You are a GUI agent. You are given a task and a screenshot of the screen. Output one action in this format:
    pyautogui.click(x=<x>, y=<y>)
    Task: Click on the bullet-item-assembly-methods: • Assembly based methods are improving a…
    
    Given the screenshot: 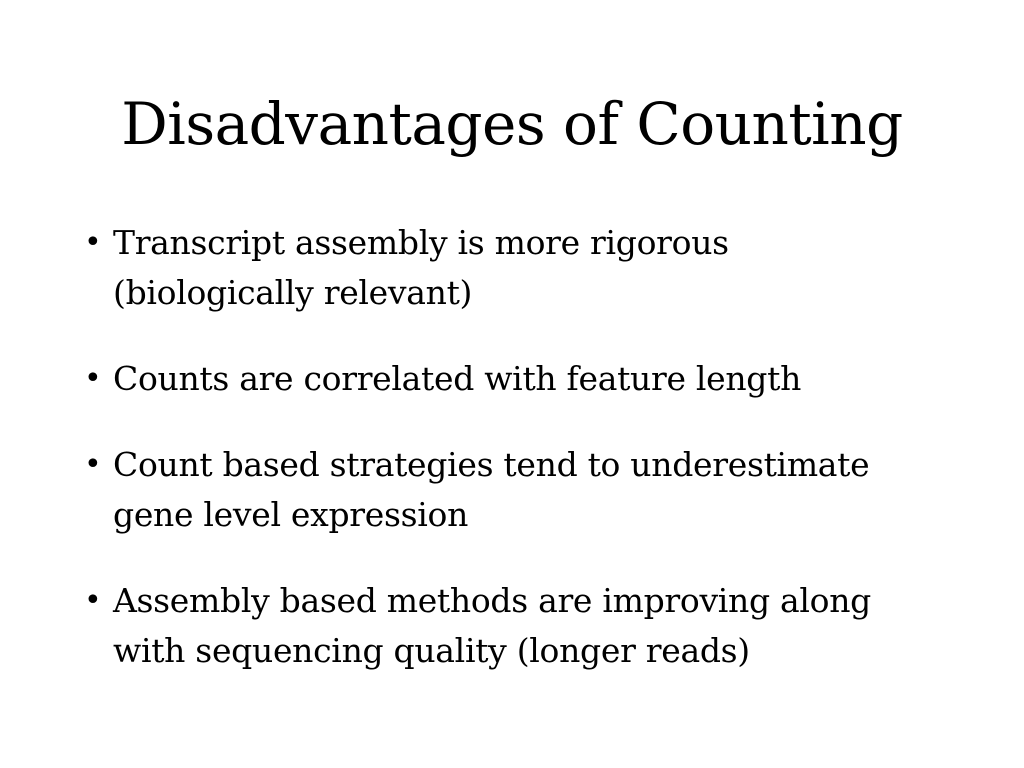 What is the action you would take?
    pyautogui.click(x=509, y=626)
    